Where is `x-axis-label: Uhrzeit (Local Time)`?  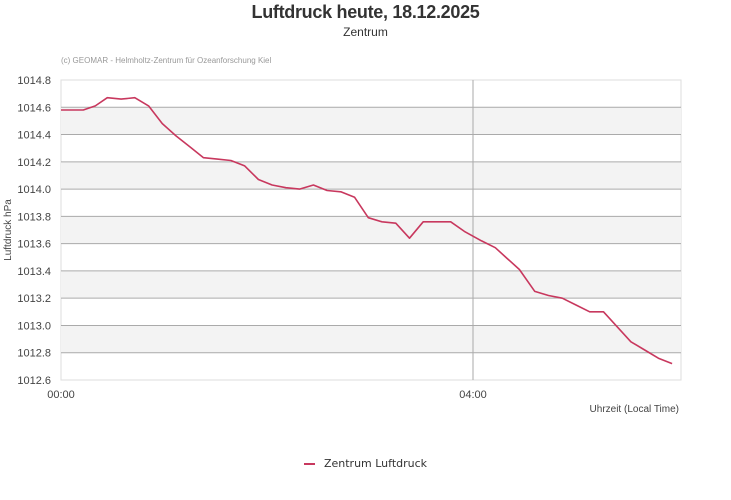 x-axis-label: Uhrzeit (Local Time) is located at coordinates (634, 409).